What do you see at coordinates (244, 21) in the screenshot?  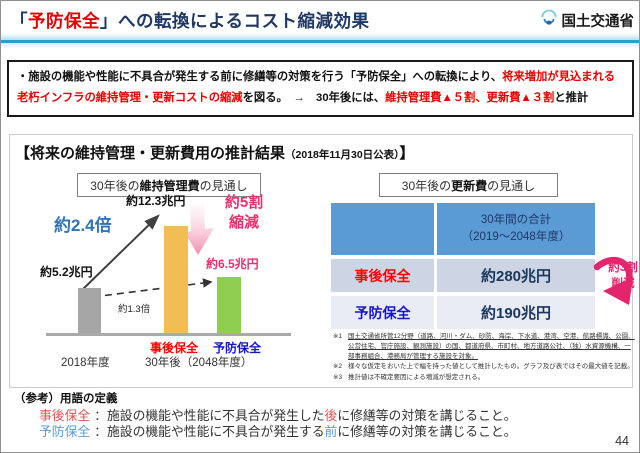 I see `title-rest: への転換によるコスト縮減効果` at bounding box center [244, 21].